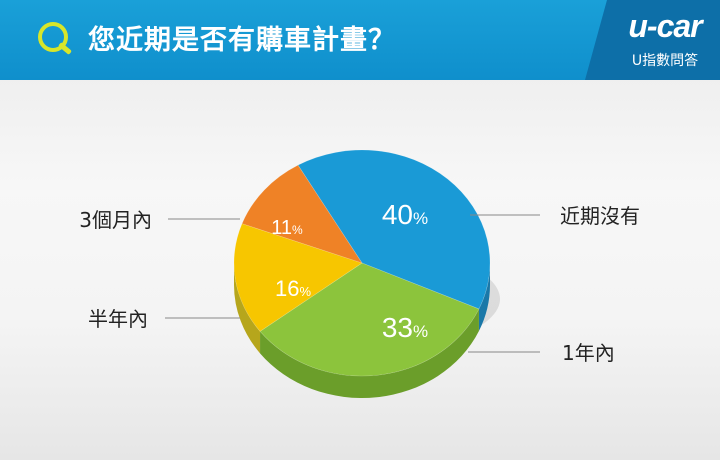 This screenshot has height=460, width=720. I want to click on brand-logo: u-car, so click(665, 26).